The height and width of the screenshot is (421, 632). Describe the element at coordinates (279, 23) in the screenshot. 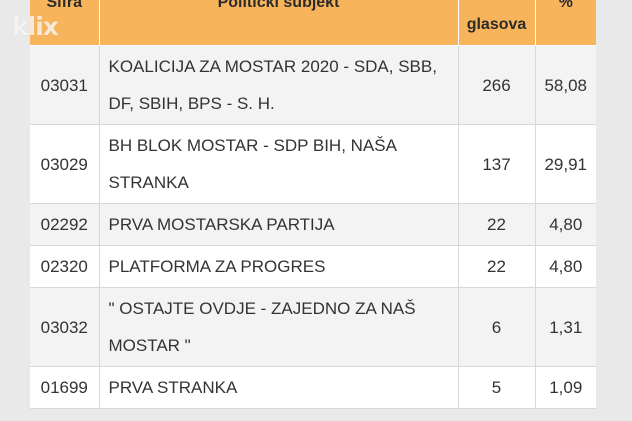

I see `header-subject: Politički subjekt` at that location.